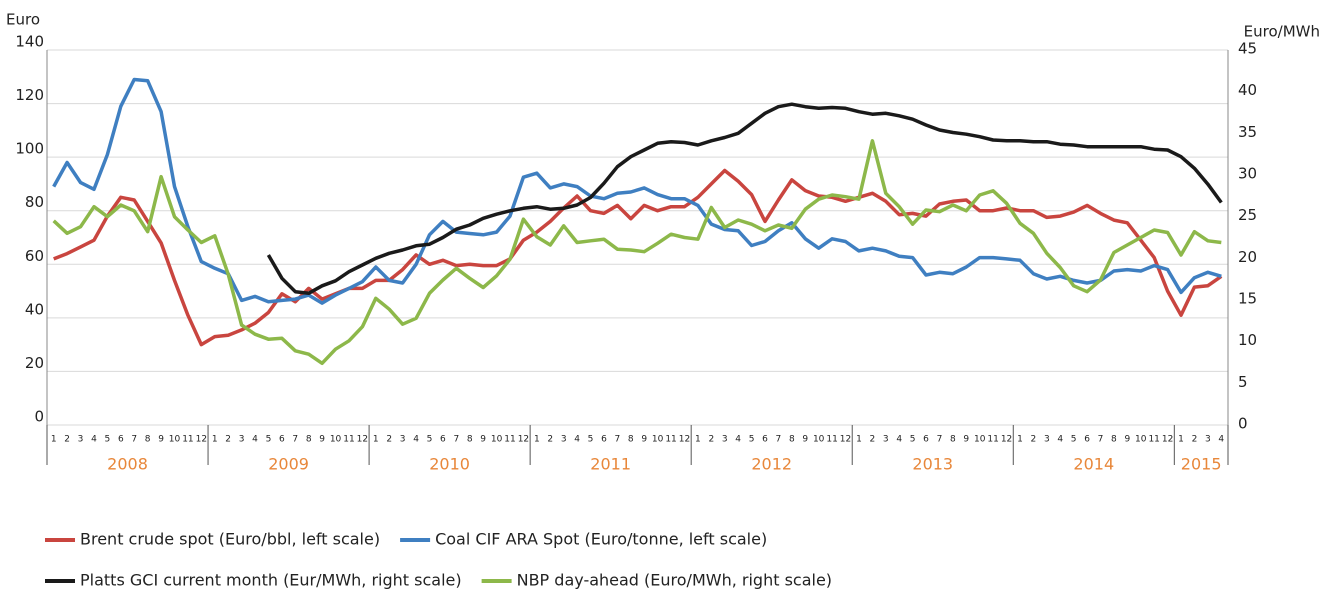 The width and height of the screenshot is (1325, 591). I want to click on y-axis-label: Euro, so click(23, 20).